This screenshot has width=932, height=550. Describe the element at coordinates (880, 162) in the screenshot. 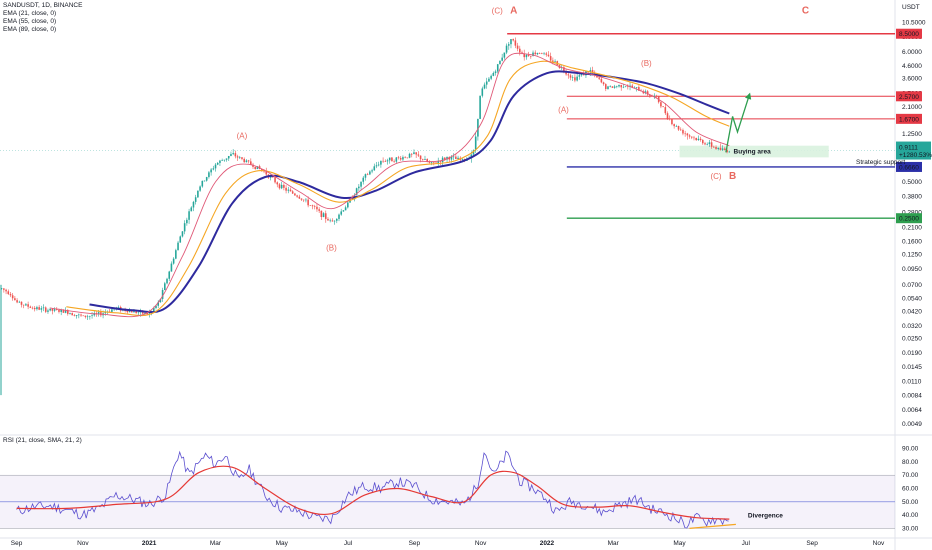

I see `strategic-support-label: Strategic support` at that location.